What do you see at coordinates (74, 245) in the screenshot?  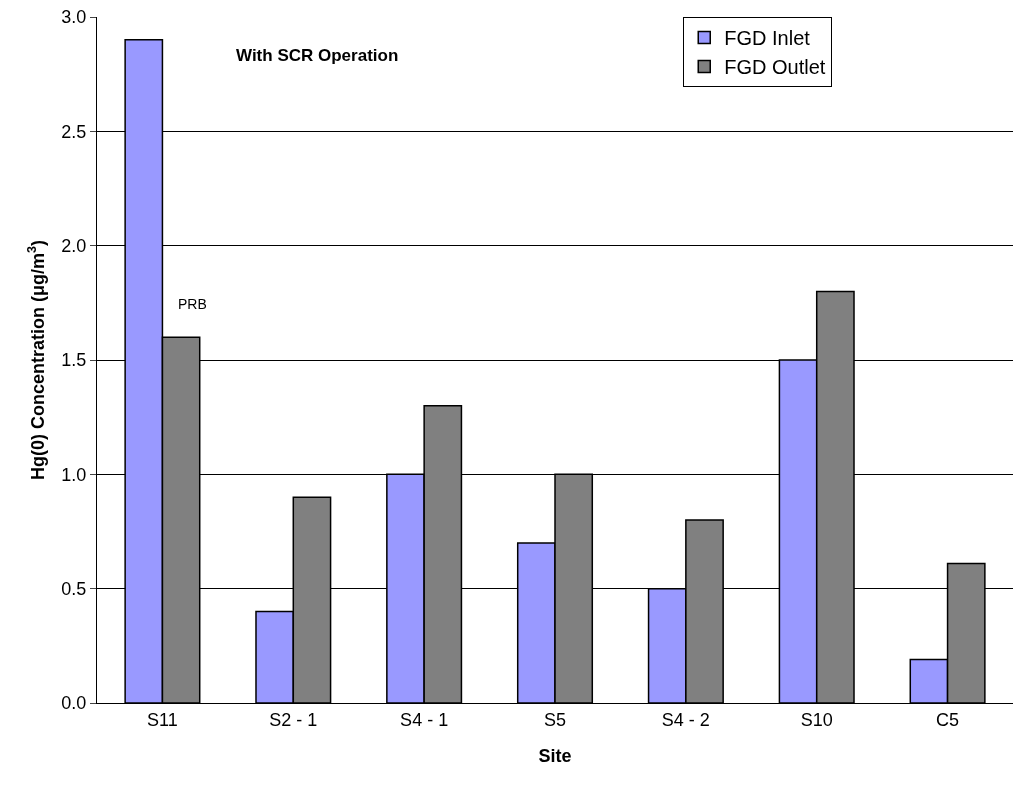 I see `y-tick-label: 2.0` at bounding box center [74, 245].